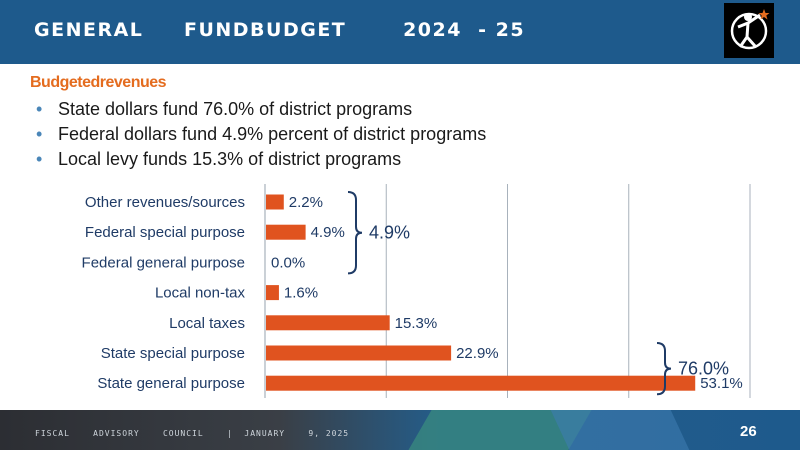 The width and height of the screenshot is (800, 450). I want to click on district-logo-icon, so click(749, 30).